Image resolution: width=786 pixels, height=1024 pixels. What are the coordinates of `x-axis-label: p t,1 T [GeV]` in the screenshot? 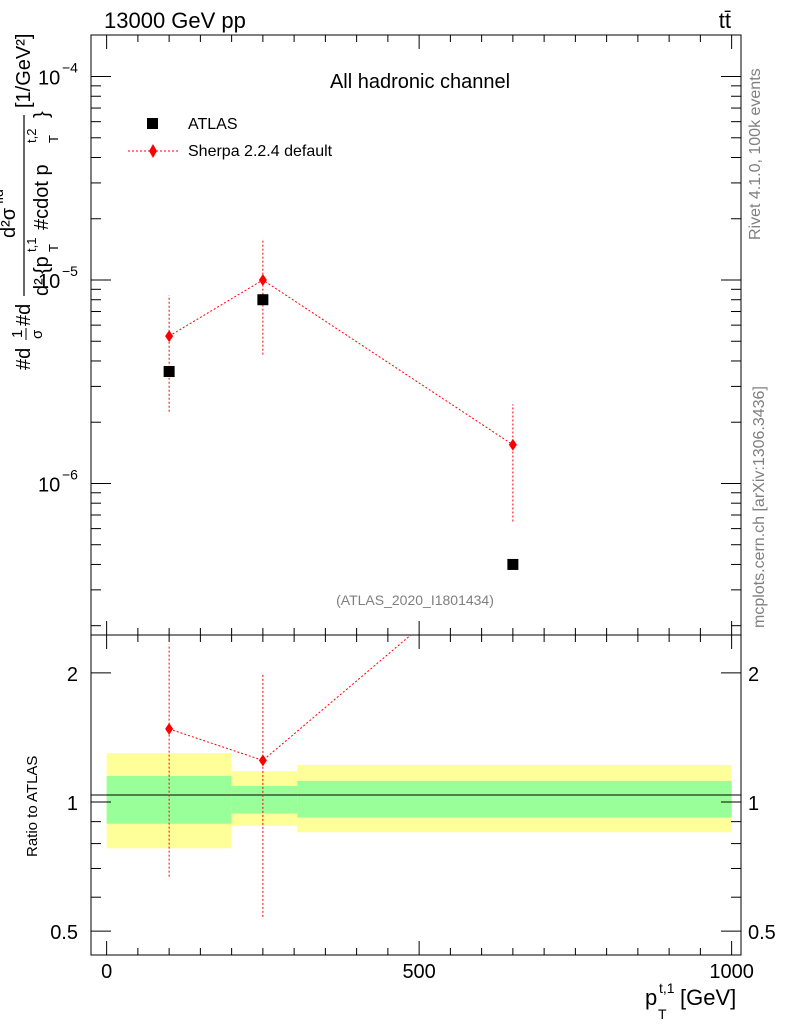 It's located at (690, 1001).